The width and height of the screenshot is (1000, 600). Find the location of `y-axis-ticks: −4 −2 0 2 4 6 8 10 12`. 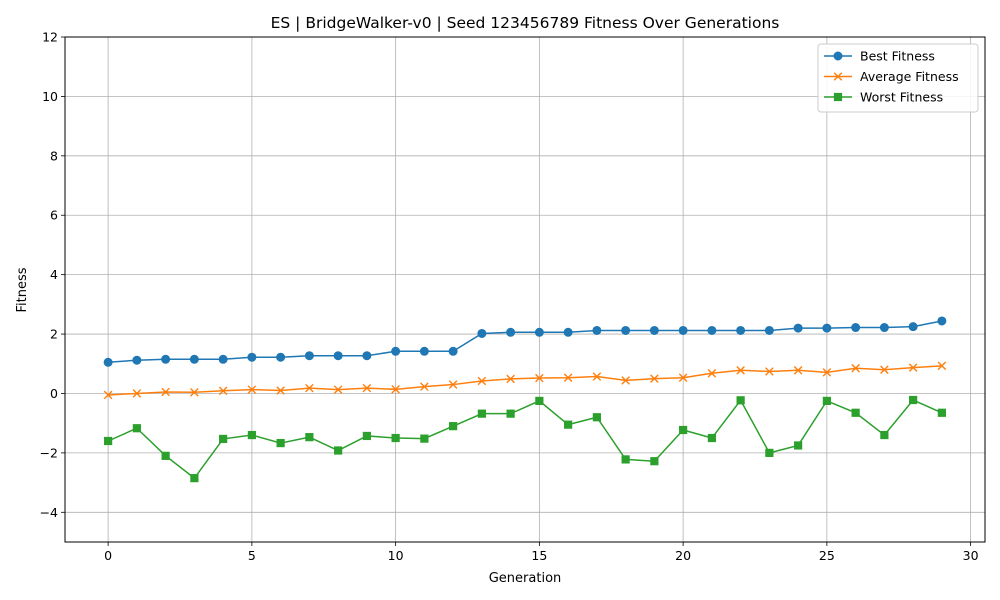

y-axis-ticks: −4 −2 0 2 4 6 8 10 12 is located at coordinates (52, 275).